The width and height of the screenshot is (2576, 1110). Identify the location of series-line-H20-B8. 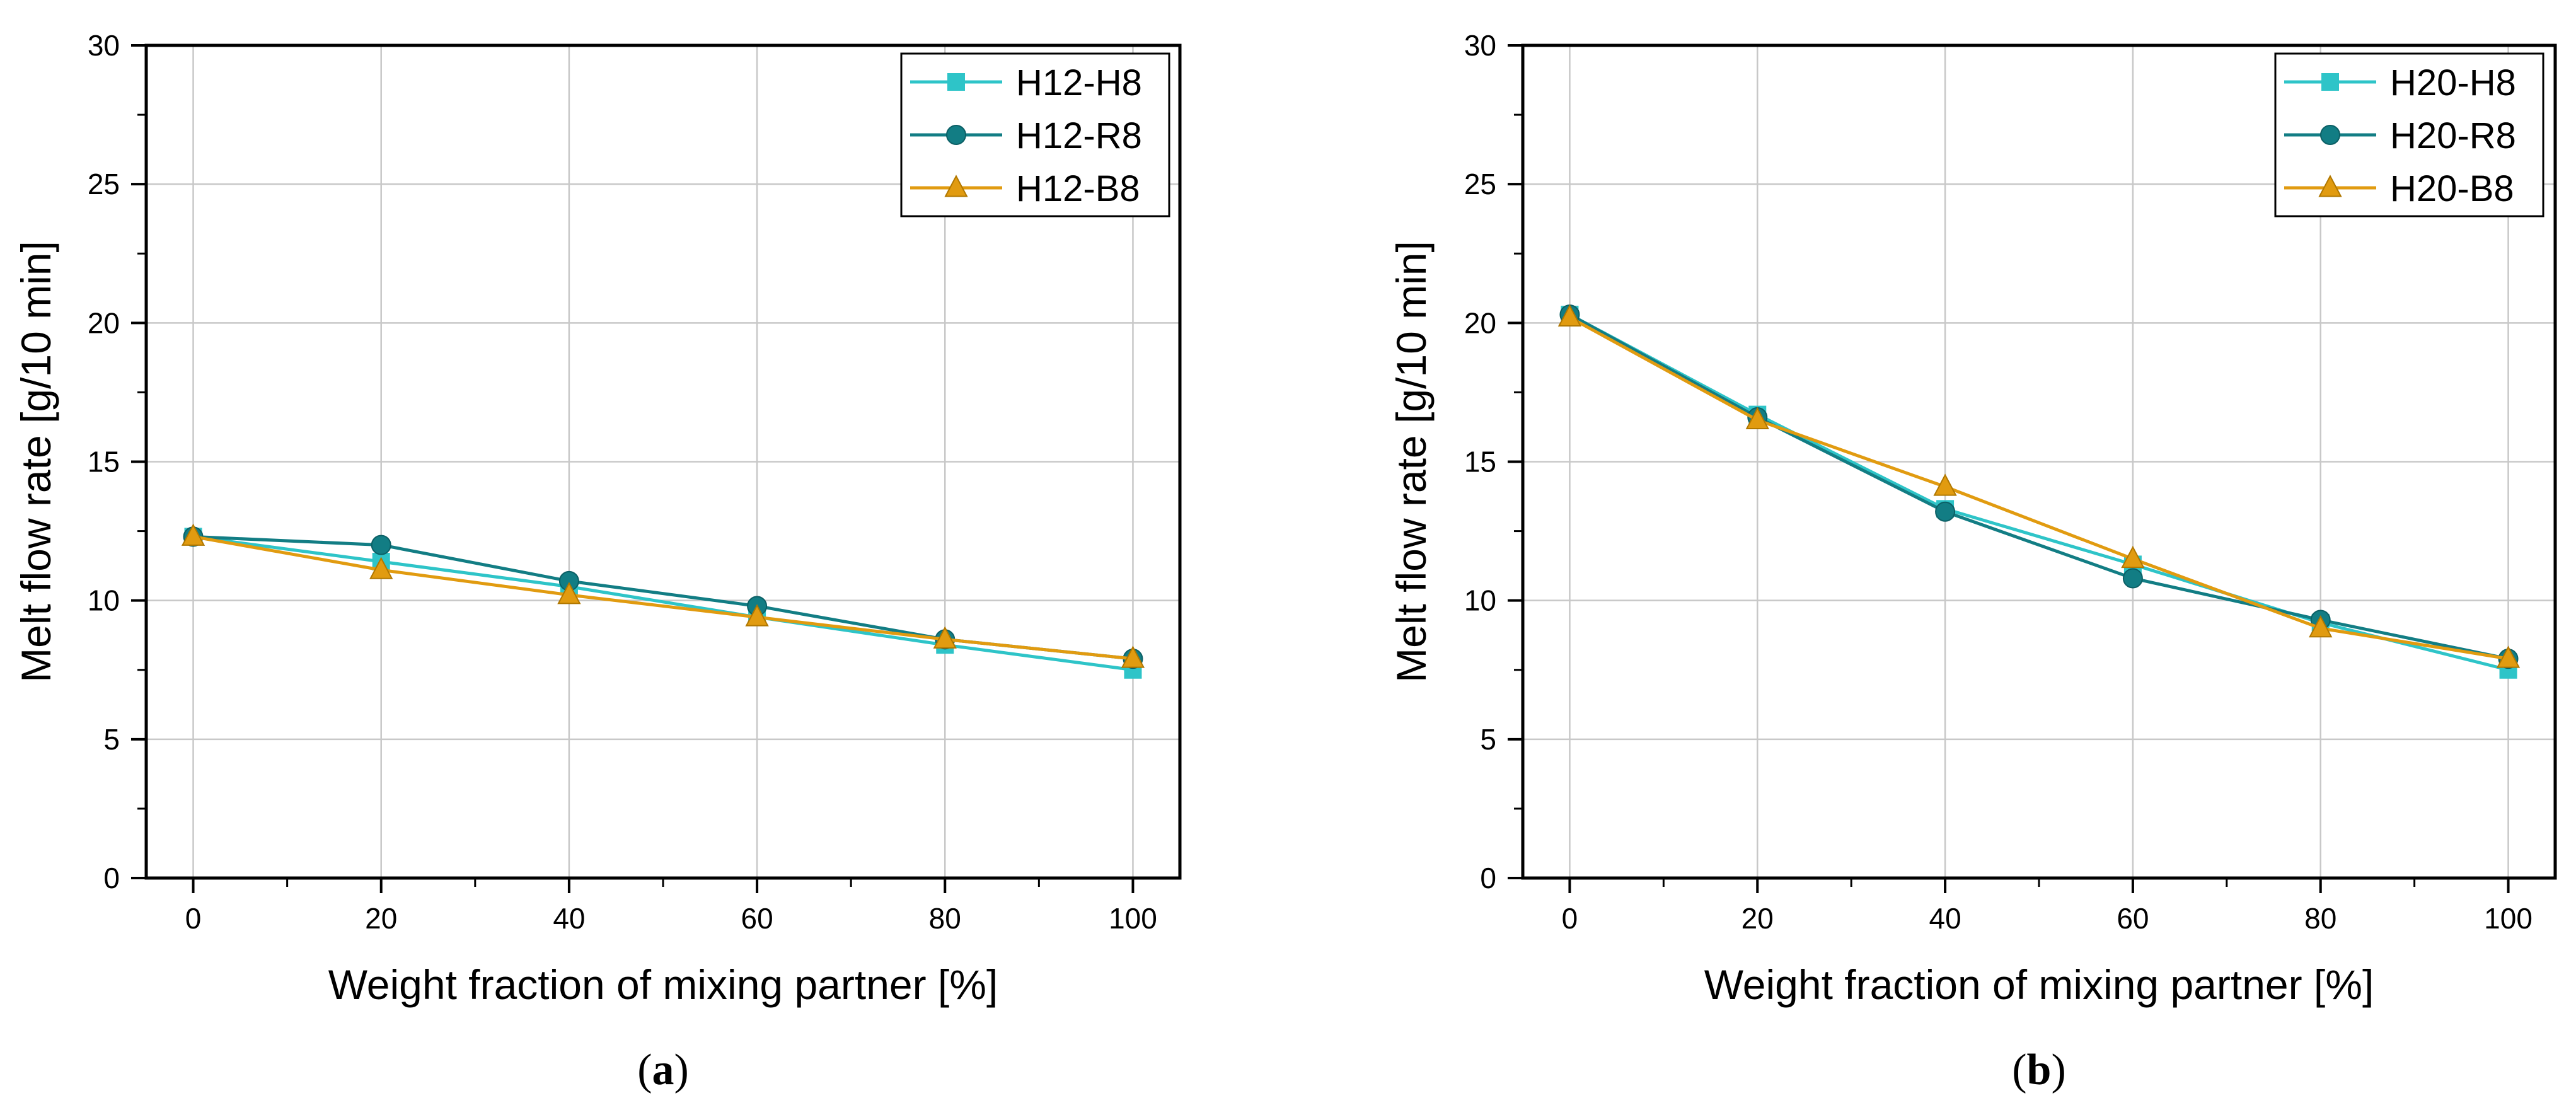
(2039, 489).